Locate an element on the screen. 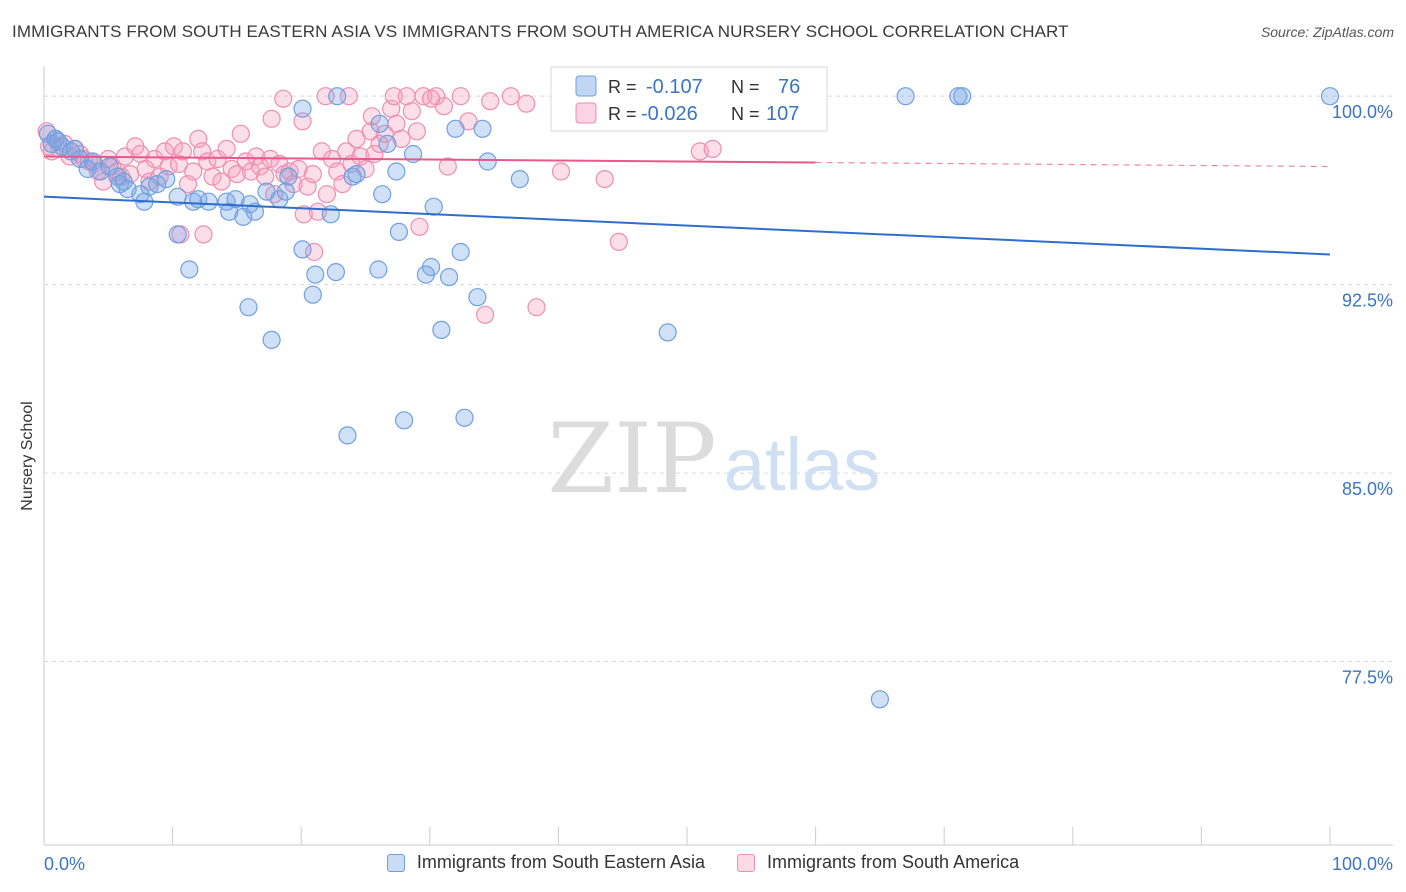 The image size is (1406, 892). y-tick-label: 85.0% is located at coordinates (1367, 489).